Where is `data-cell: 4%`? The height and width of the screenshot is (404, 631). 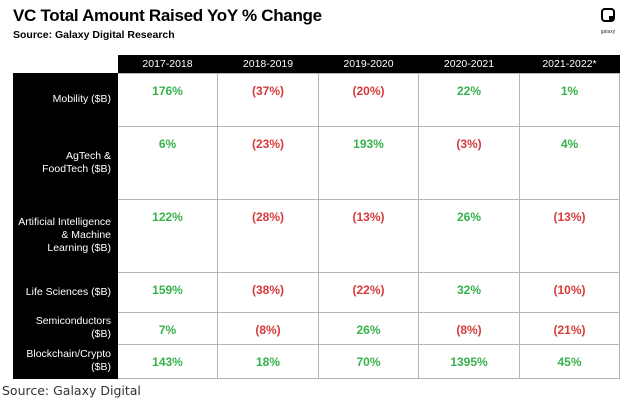
data-cell: 4% is located at coordinates (569, 162).